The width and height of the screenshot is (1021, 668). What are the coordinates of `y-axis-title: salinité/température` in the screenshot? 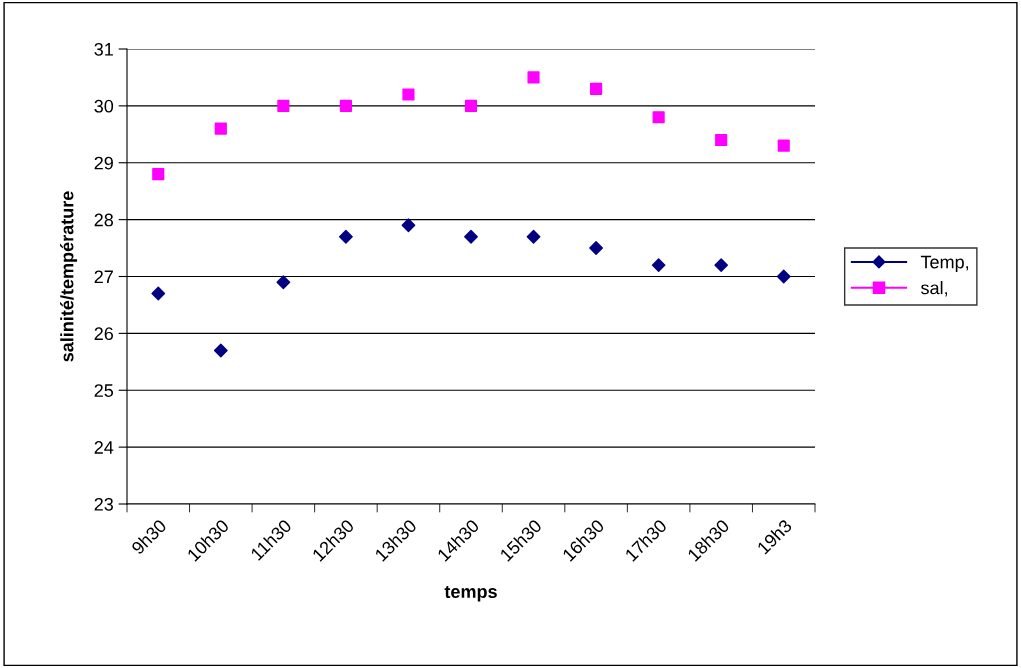 It's located at (69, 276).